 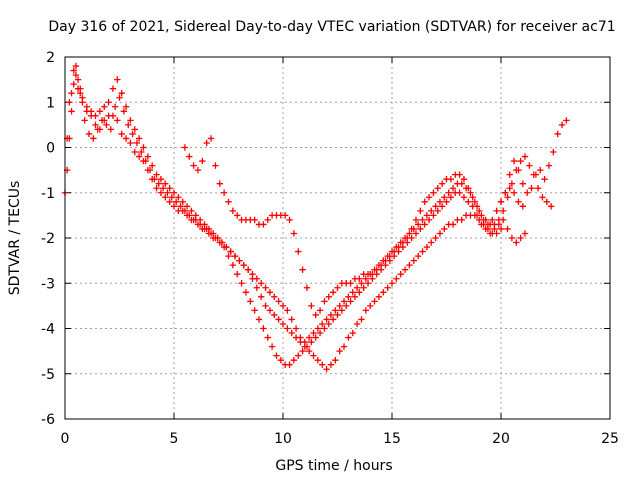 What do you see at coordinates (610, 439) in the screenshot?
I see `x-tick-label: 25` at bounding box center [610, 439].